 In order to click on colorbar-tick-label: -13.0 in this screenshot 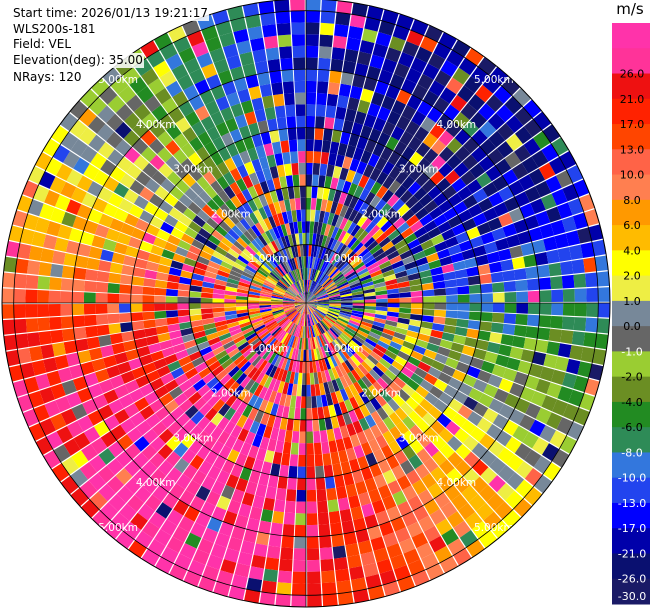, I will do `click(632, 503)`.